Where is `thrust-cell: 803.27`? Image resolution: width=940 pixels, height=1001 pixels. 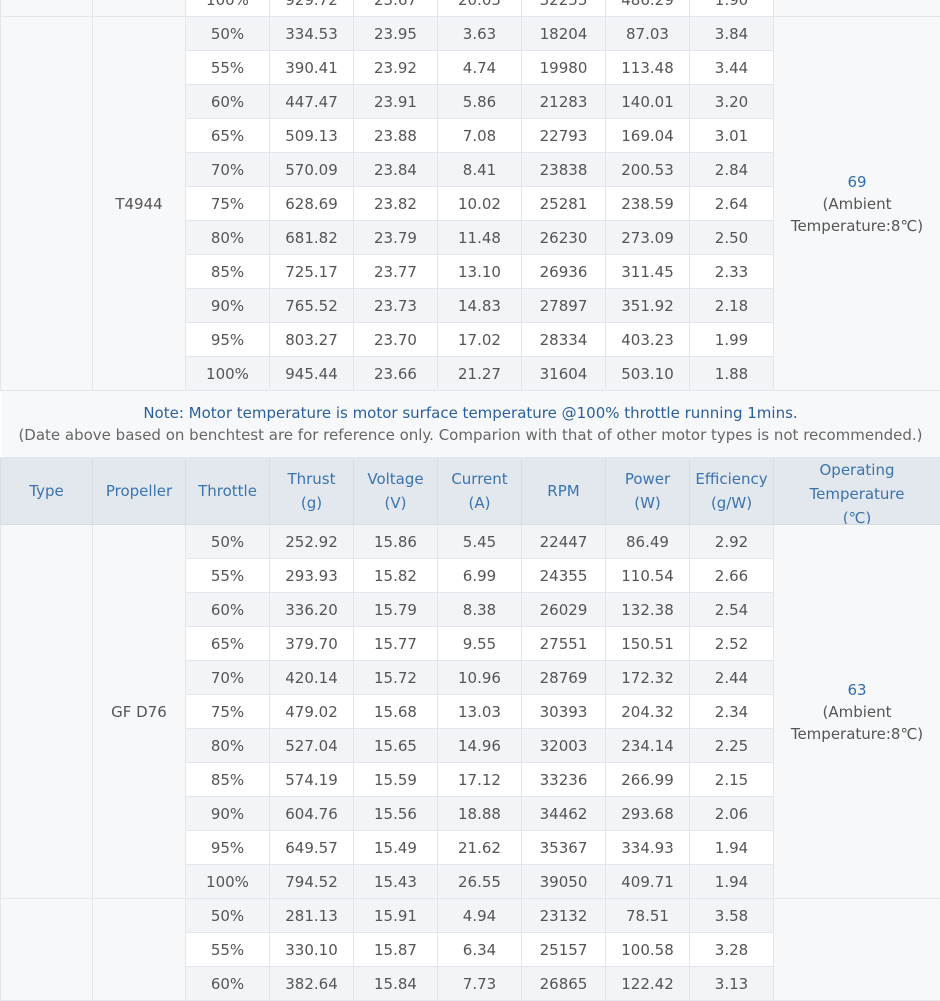 thrust-cell: 803.27 is located at coordinates (312, 340).